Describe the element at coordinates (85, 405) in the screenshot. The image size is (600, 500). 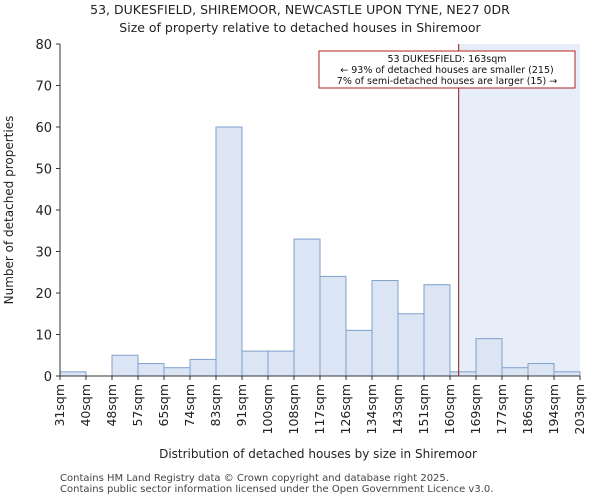
I see `x-tick-label: 40sqm` at that location.